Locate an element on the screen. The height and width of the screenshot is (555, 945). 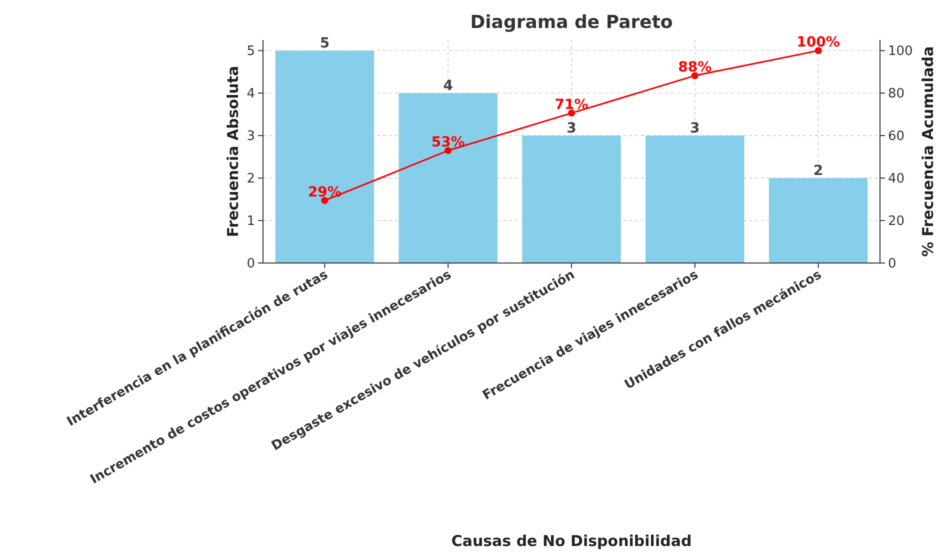
x-axis-title: Causas de No Disponibilidad is located at coordinates (571, 541).